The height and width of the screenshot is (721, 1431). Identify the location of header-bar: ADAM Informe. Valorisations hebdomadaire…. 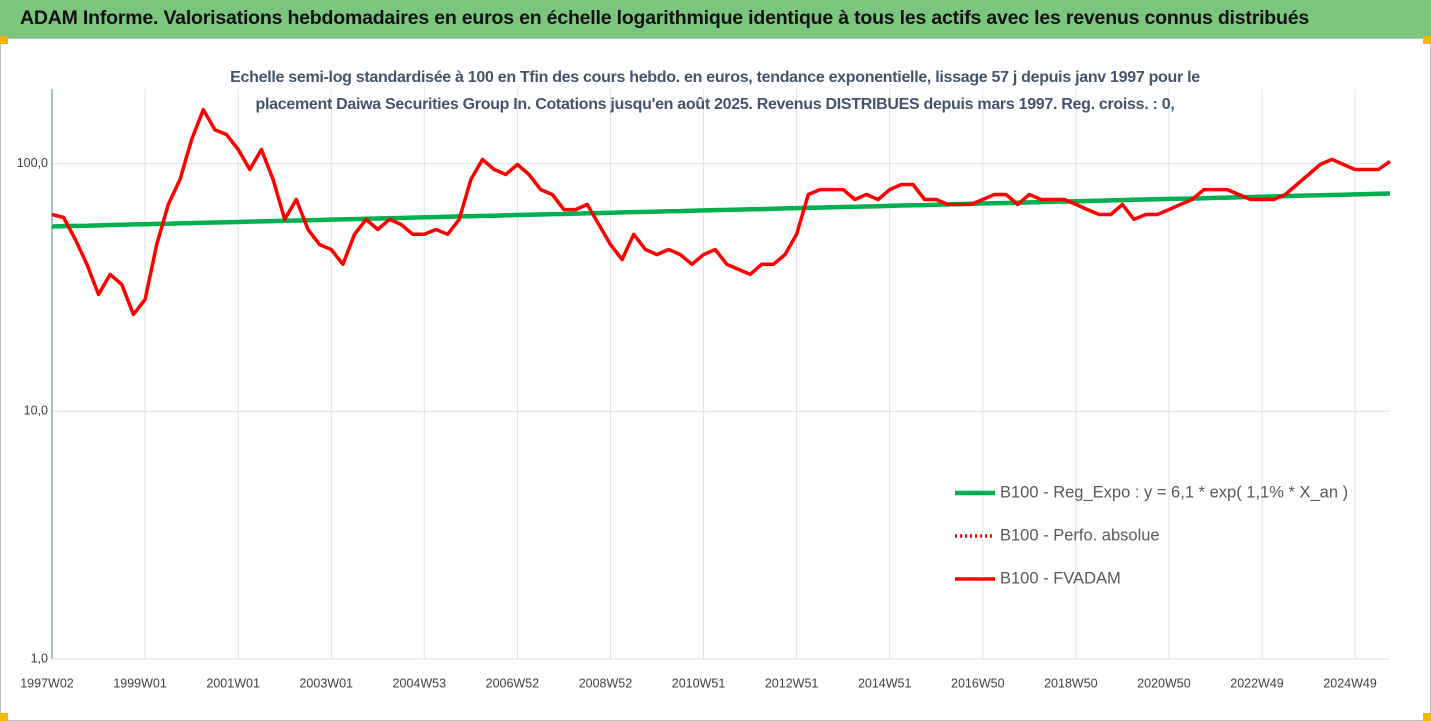
(715, 19).